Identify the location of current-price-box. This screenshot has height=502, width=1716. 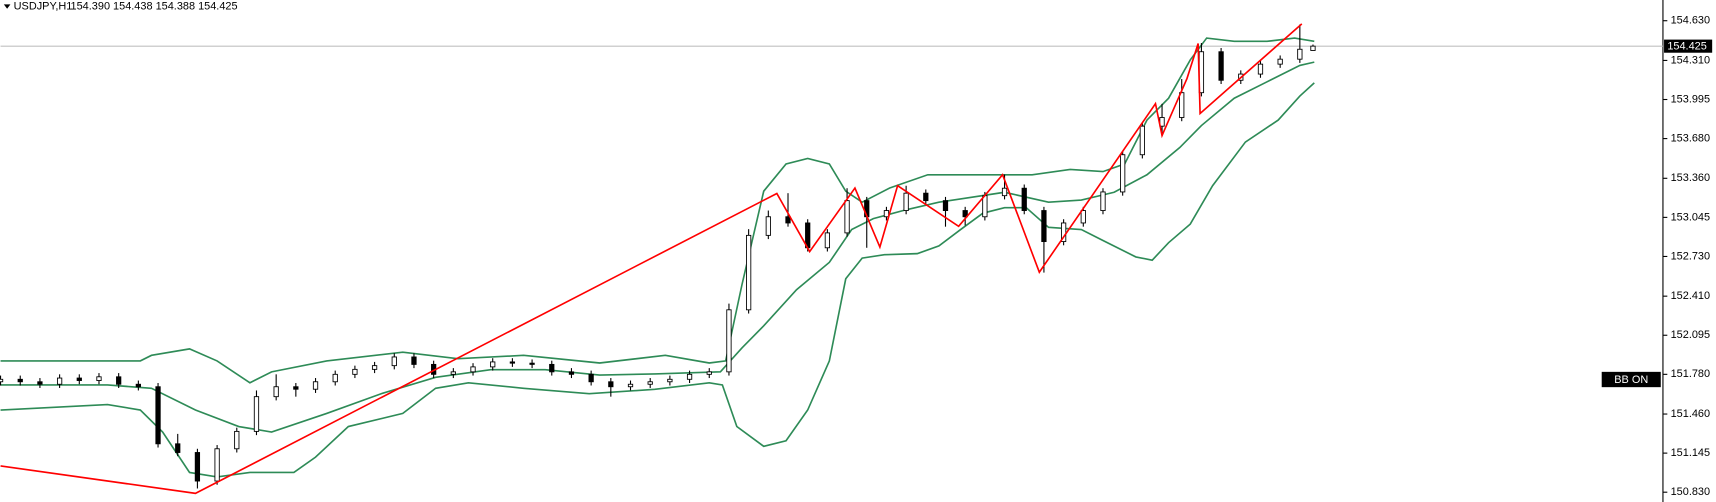
(1688, 46).